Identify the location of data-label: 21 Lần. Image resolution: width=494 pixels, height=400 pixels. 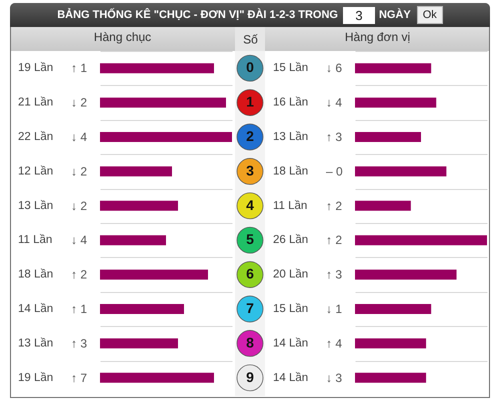
(36, 102).